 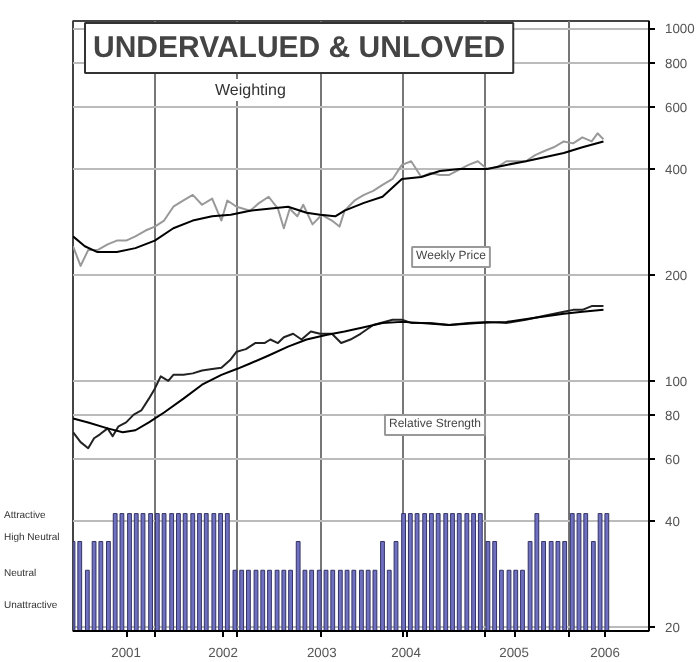 What do you see at coordinates (250, 90) in the screenshot?
I see `text: Weighting` at bounding box center [250, 90].